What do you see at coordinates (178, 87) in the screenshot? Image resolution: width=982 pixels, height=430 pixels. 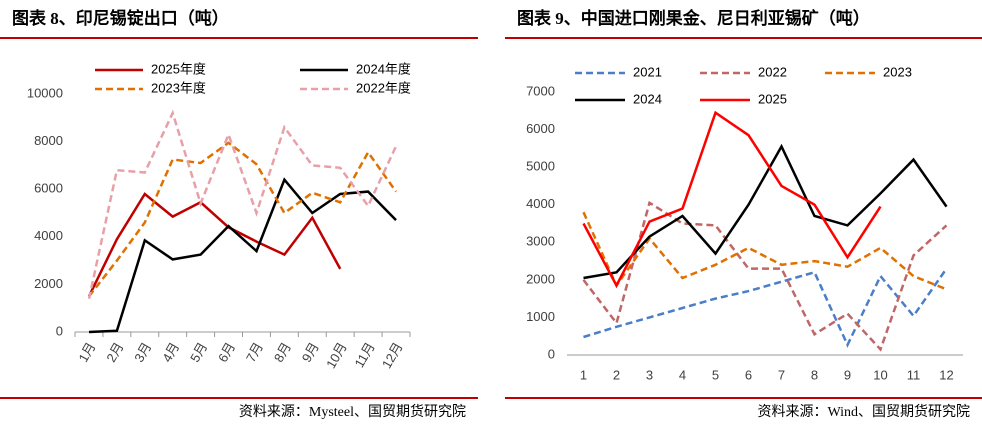 I see `legend-label: 2023年度` at bounding box center [178, 87].